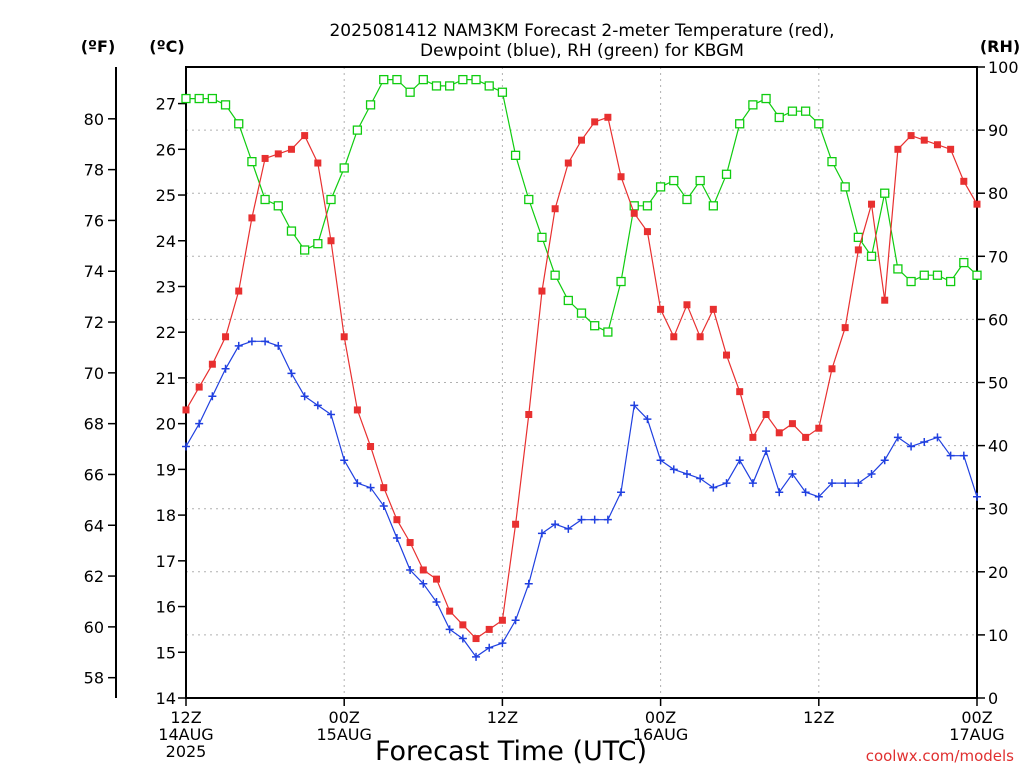 The height and width of the screenshot is (768, 1024). Describe the element at coordinates (94, 474) in the screenshot. I see `fahrenheit-tick-label: 66` at that location.